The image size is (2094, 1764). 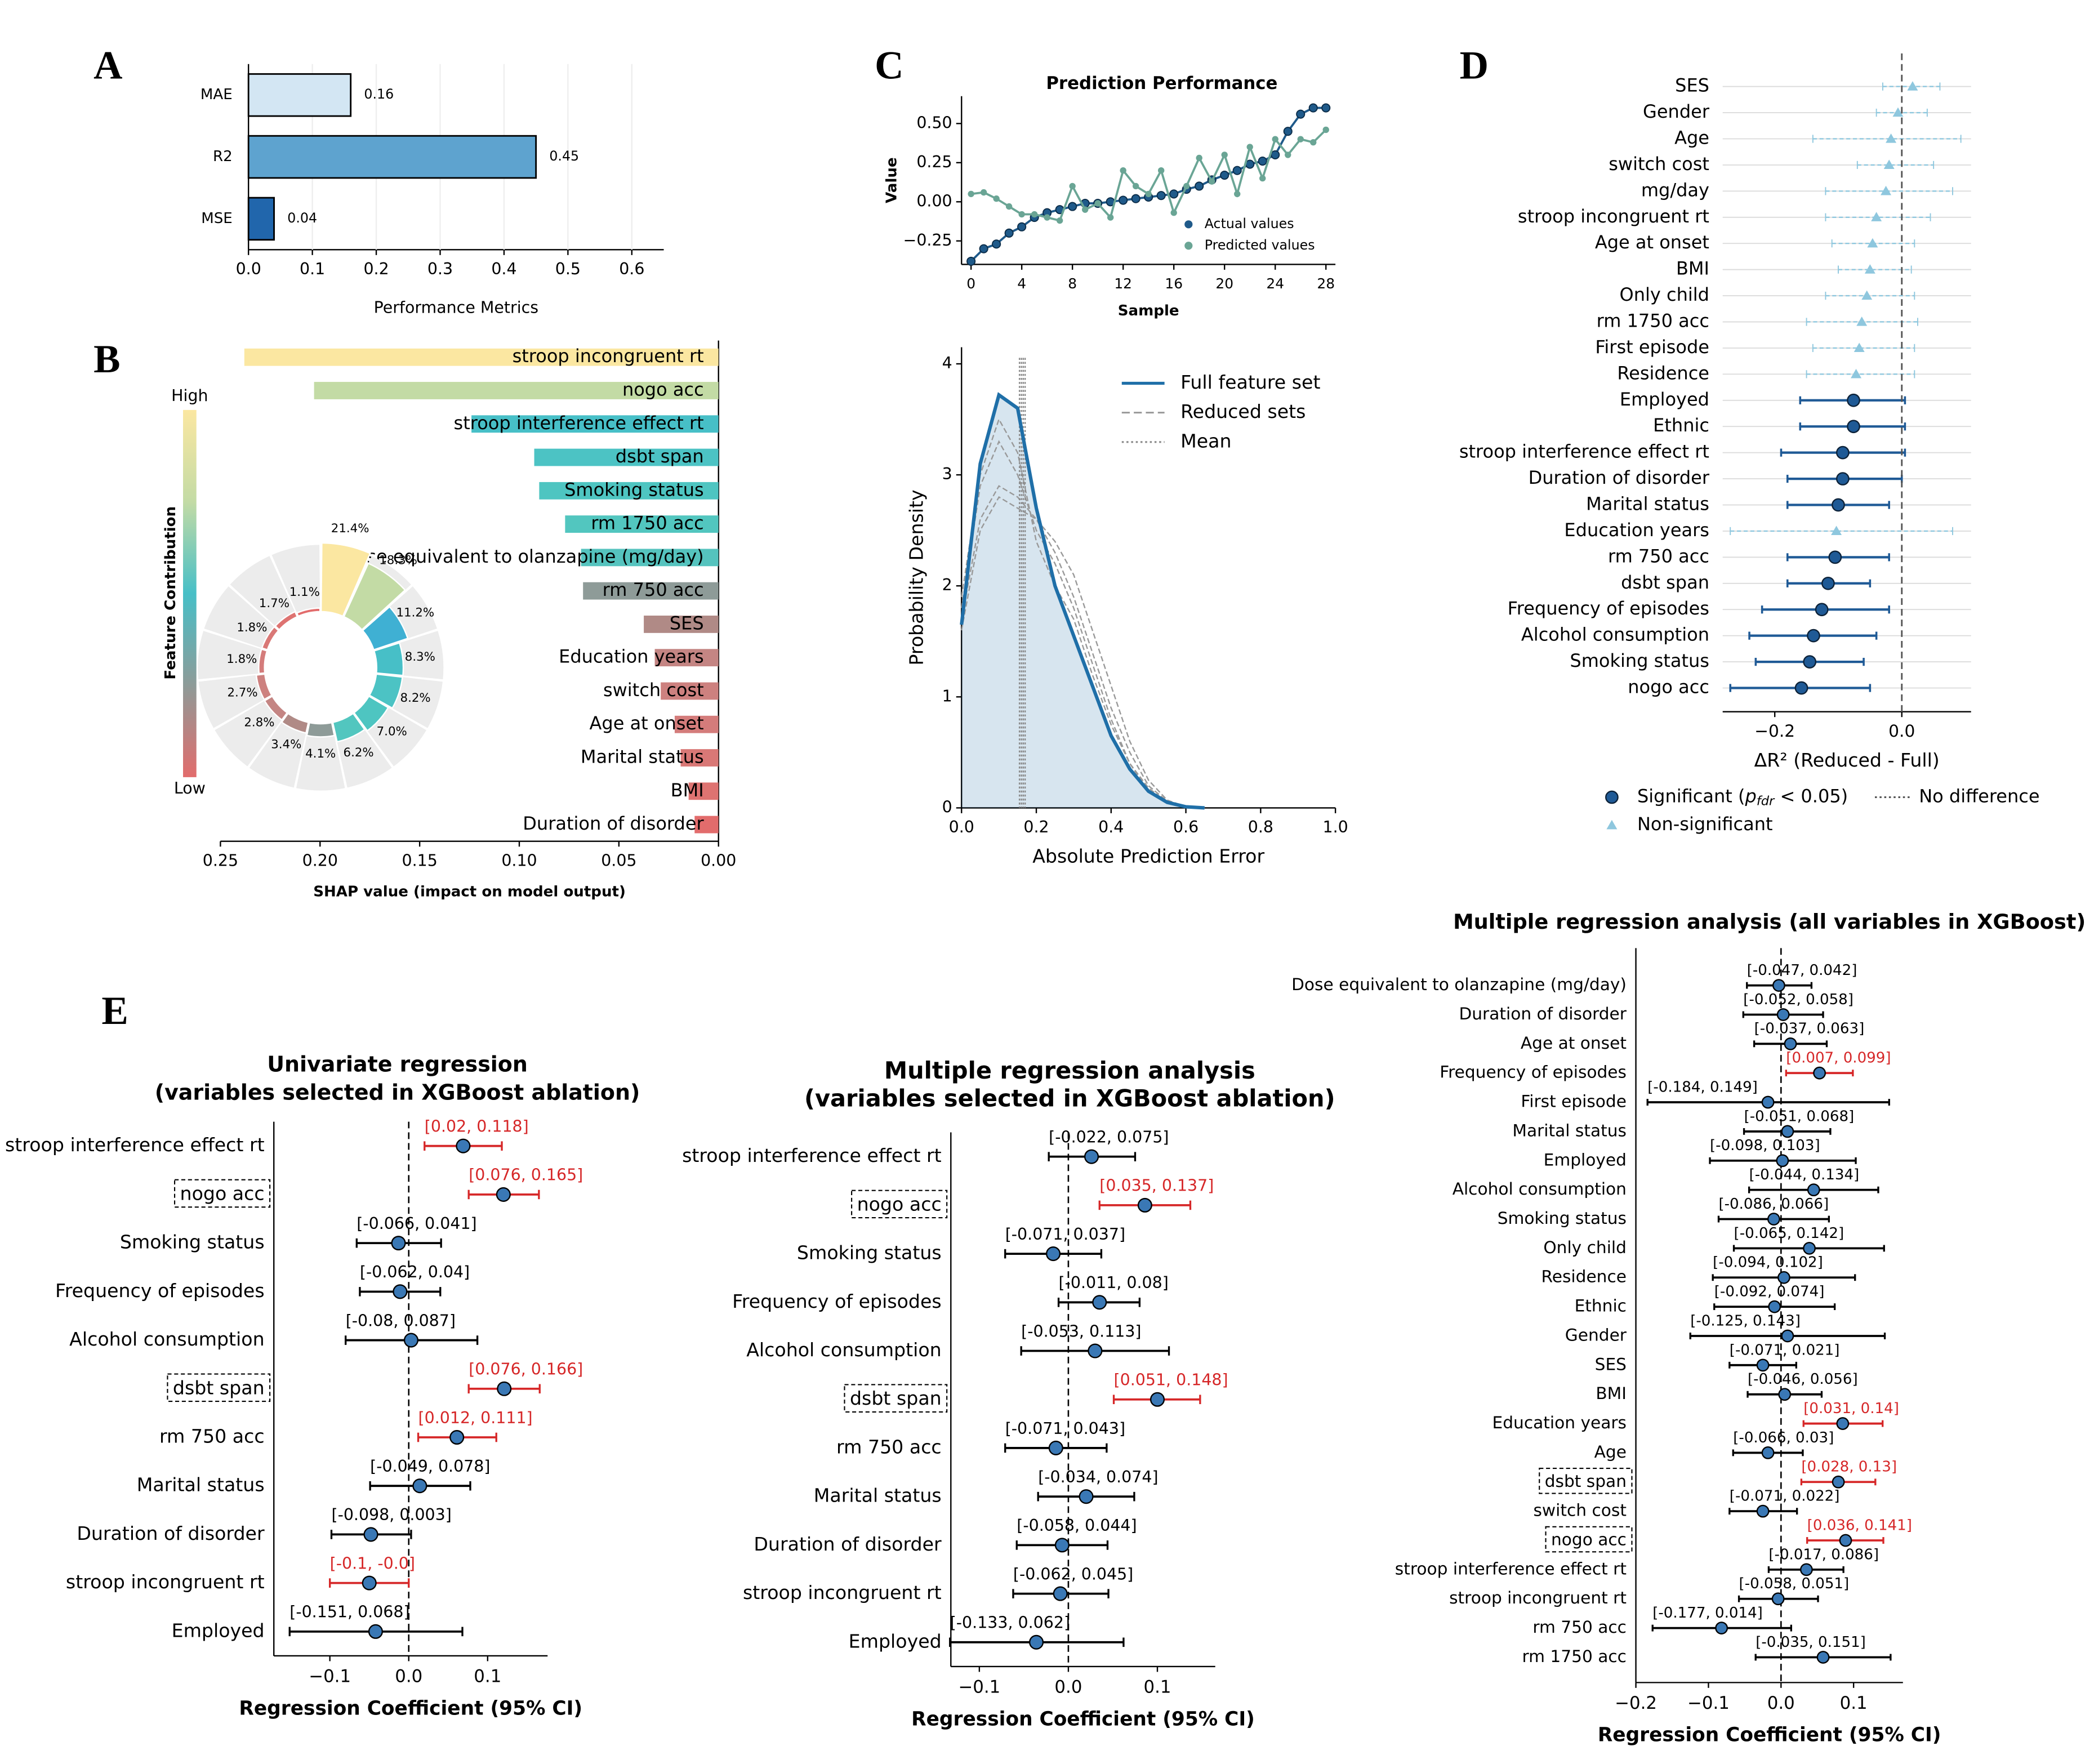 What do you see at coordinates (1765, 1145) in the screenshot?
I see `ci-label: [-0.098, 0.103]` at bounding box center [1765, 1145].